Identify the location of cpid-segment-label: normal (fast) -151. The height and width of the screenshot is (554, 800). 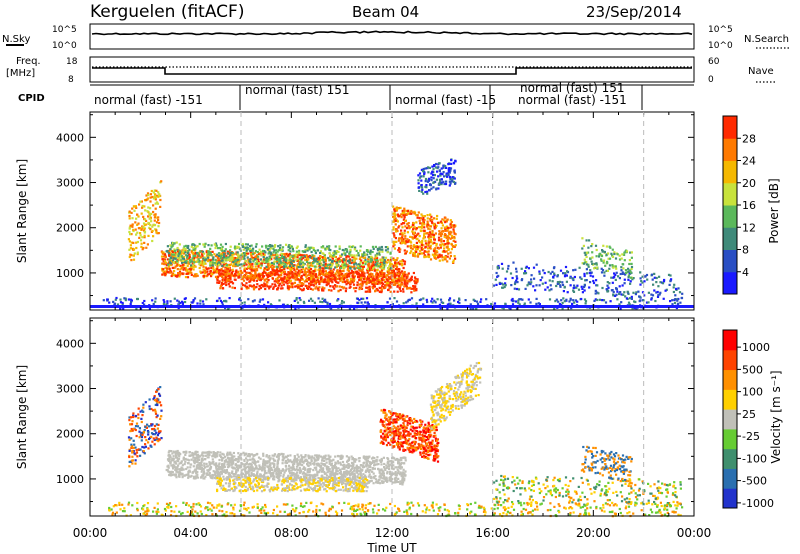
(148, 100).